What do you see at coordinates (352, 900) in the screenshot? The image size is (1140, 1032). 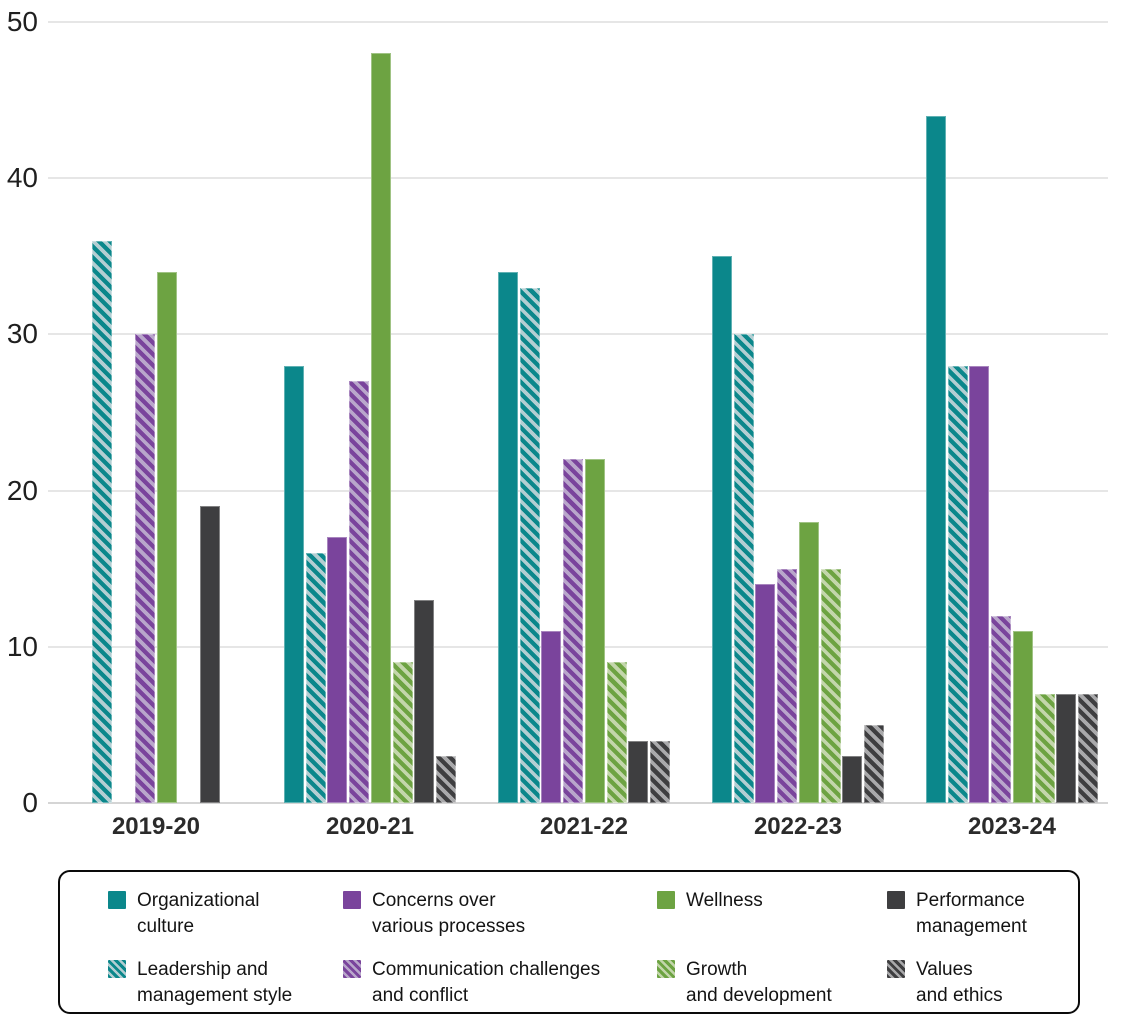 I see `legend-swatch-purple-solid` at bounding box center [352, 900].